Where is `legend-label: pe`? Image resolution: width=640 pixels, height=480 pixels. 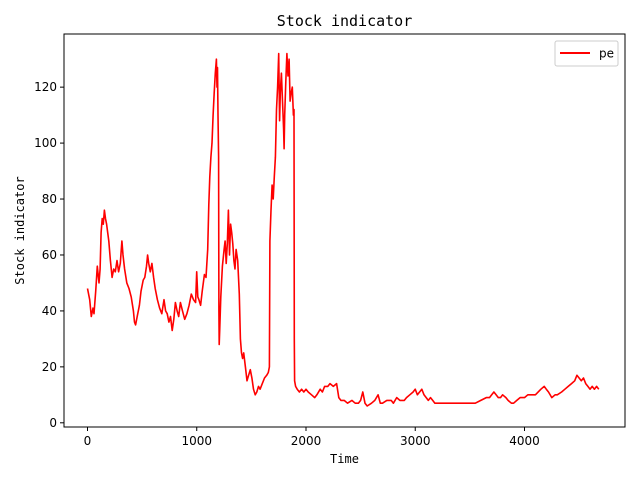 legend-label: pe is located at coordinates (606, 54).